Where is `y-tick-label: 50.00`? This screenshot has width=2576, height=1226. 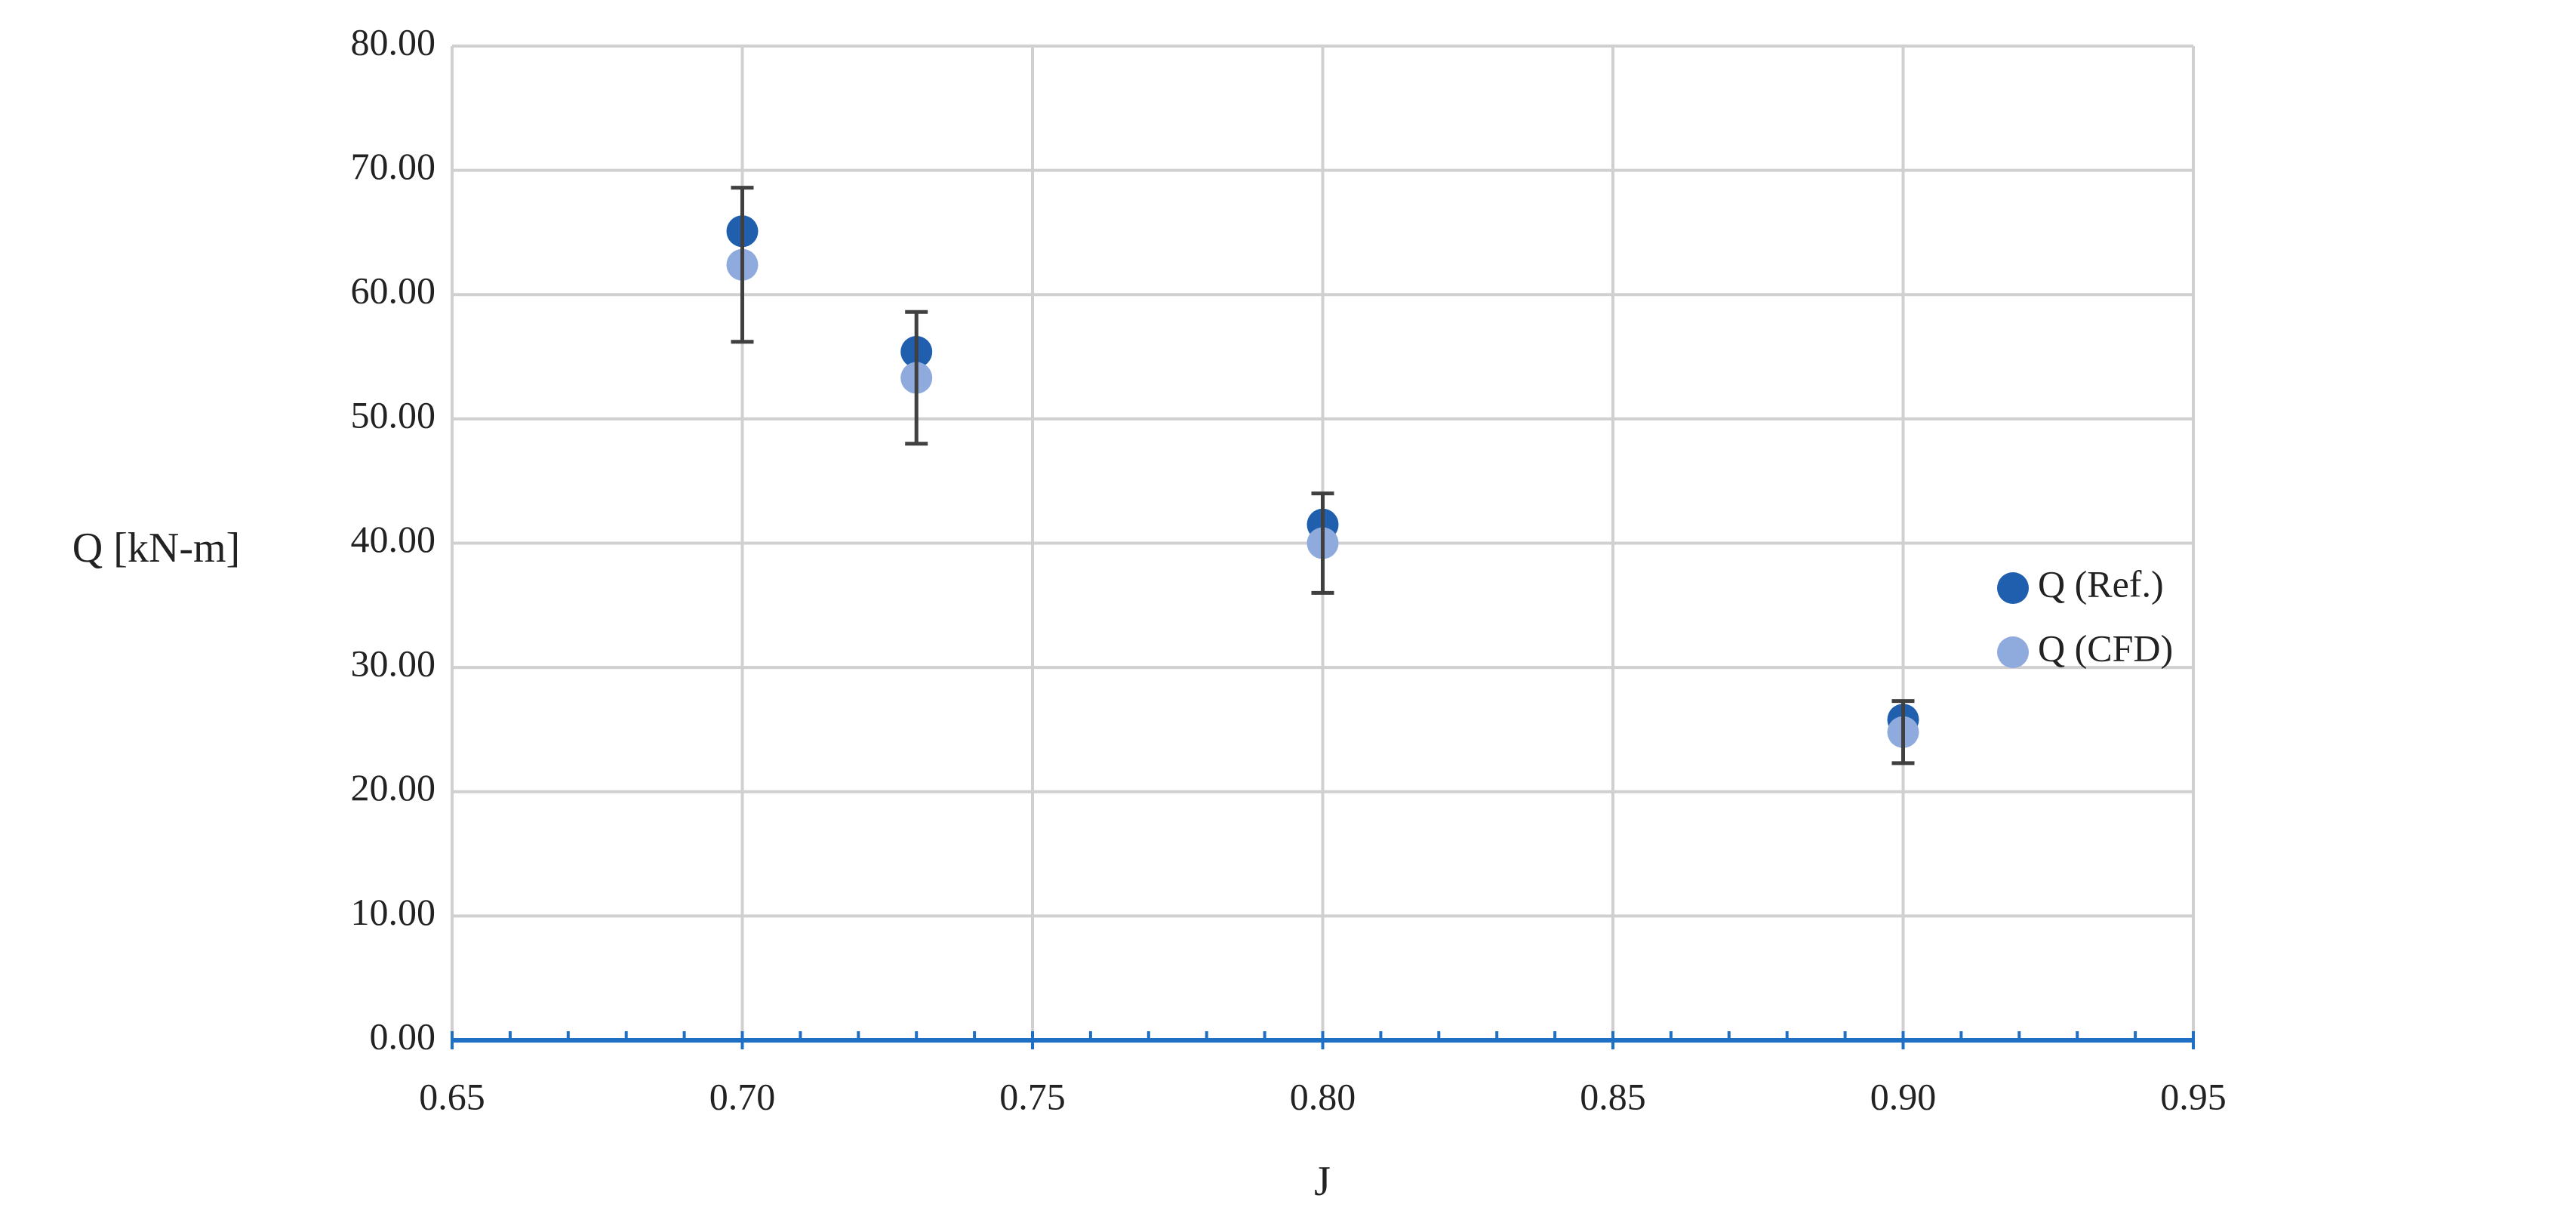 y-tick-label: 50.00 is located at coordinates (394, 414).